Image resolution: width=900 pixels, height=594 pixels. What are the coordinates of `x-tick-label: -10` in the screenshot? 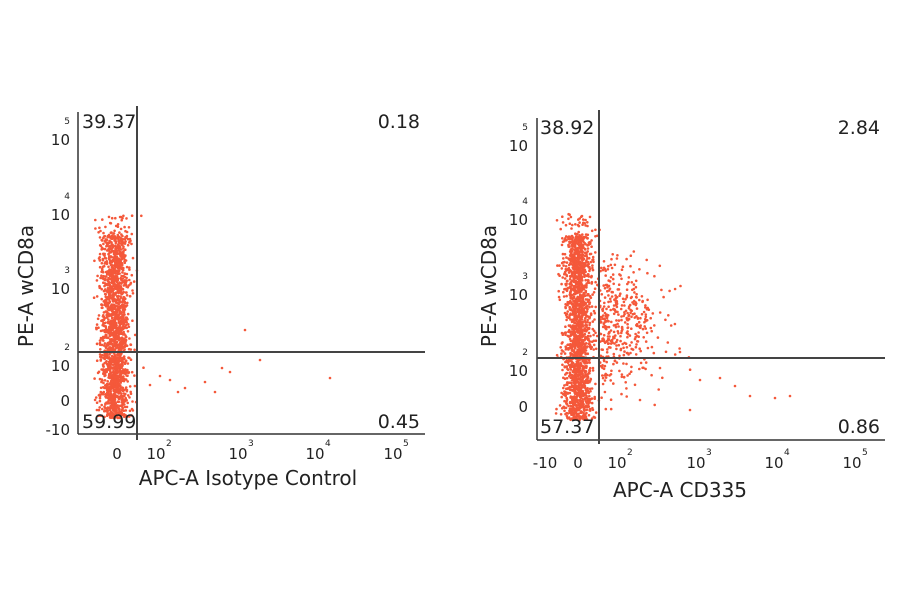 It's located at (545, 463).